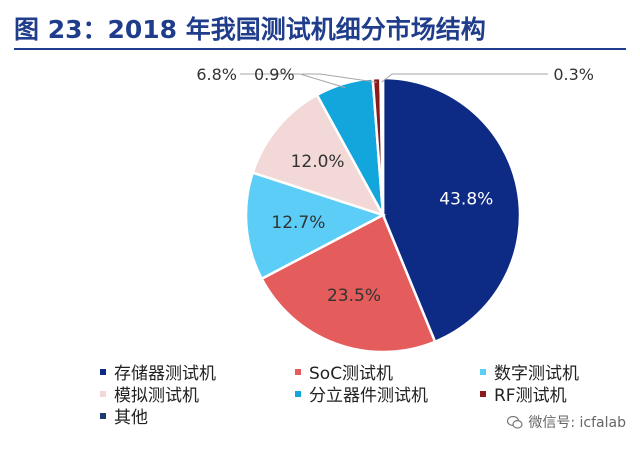 The width and height of the screenshot is (640, 450). I want to click on slice-label-rf: 0.9%, so click(274, 74).